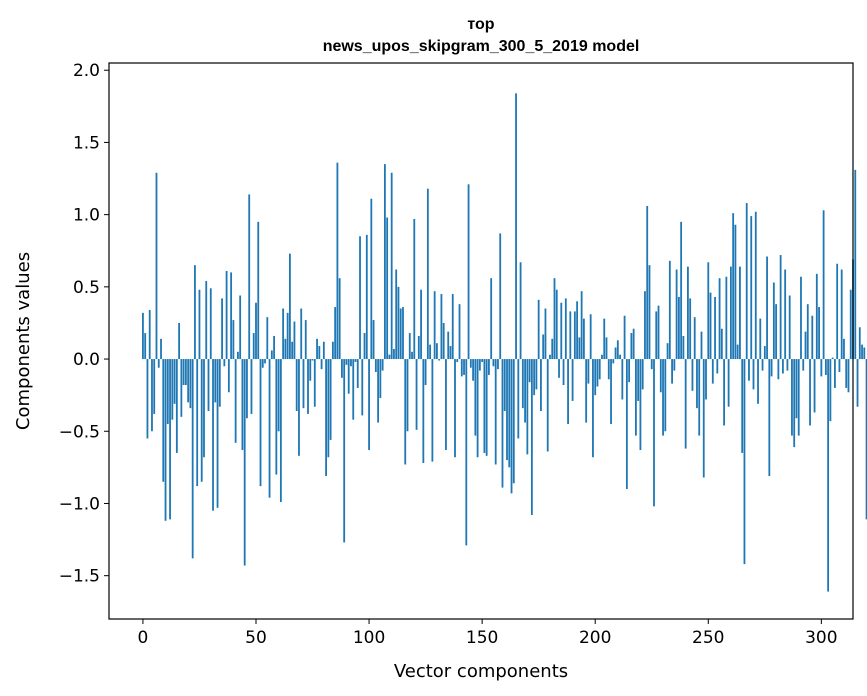 This screenshot has width=867, height=696. Describe the element at coordinates (821, 638) in the screenshot. I see `x-tick-label: 300` at that location.